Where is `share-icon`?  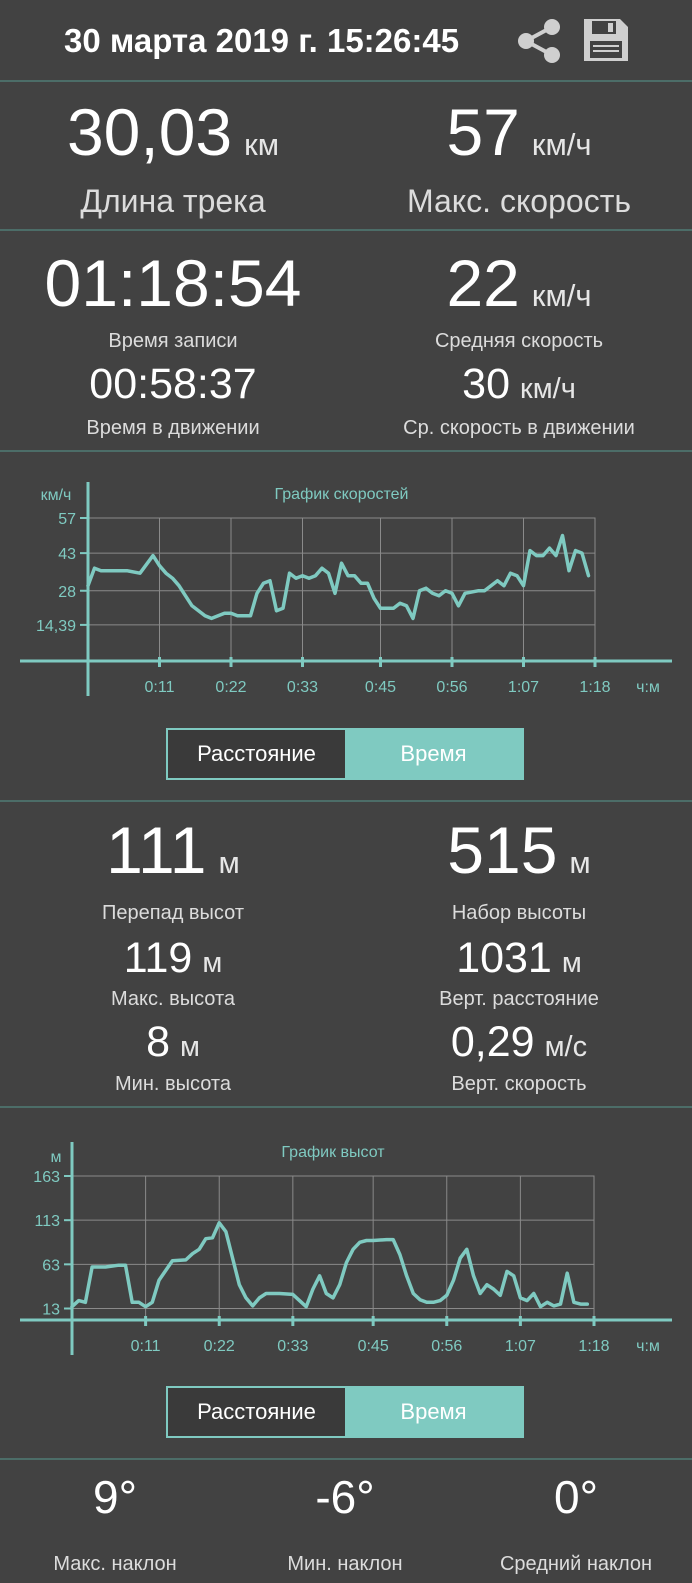 share-icon is located at coordinates (539, 41).